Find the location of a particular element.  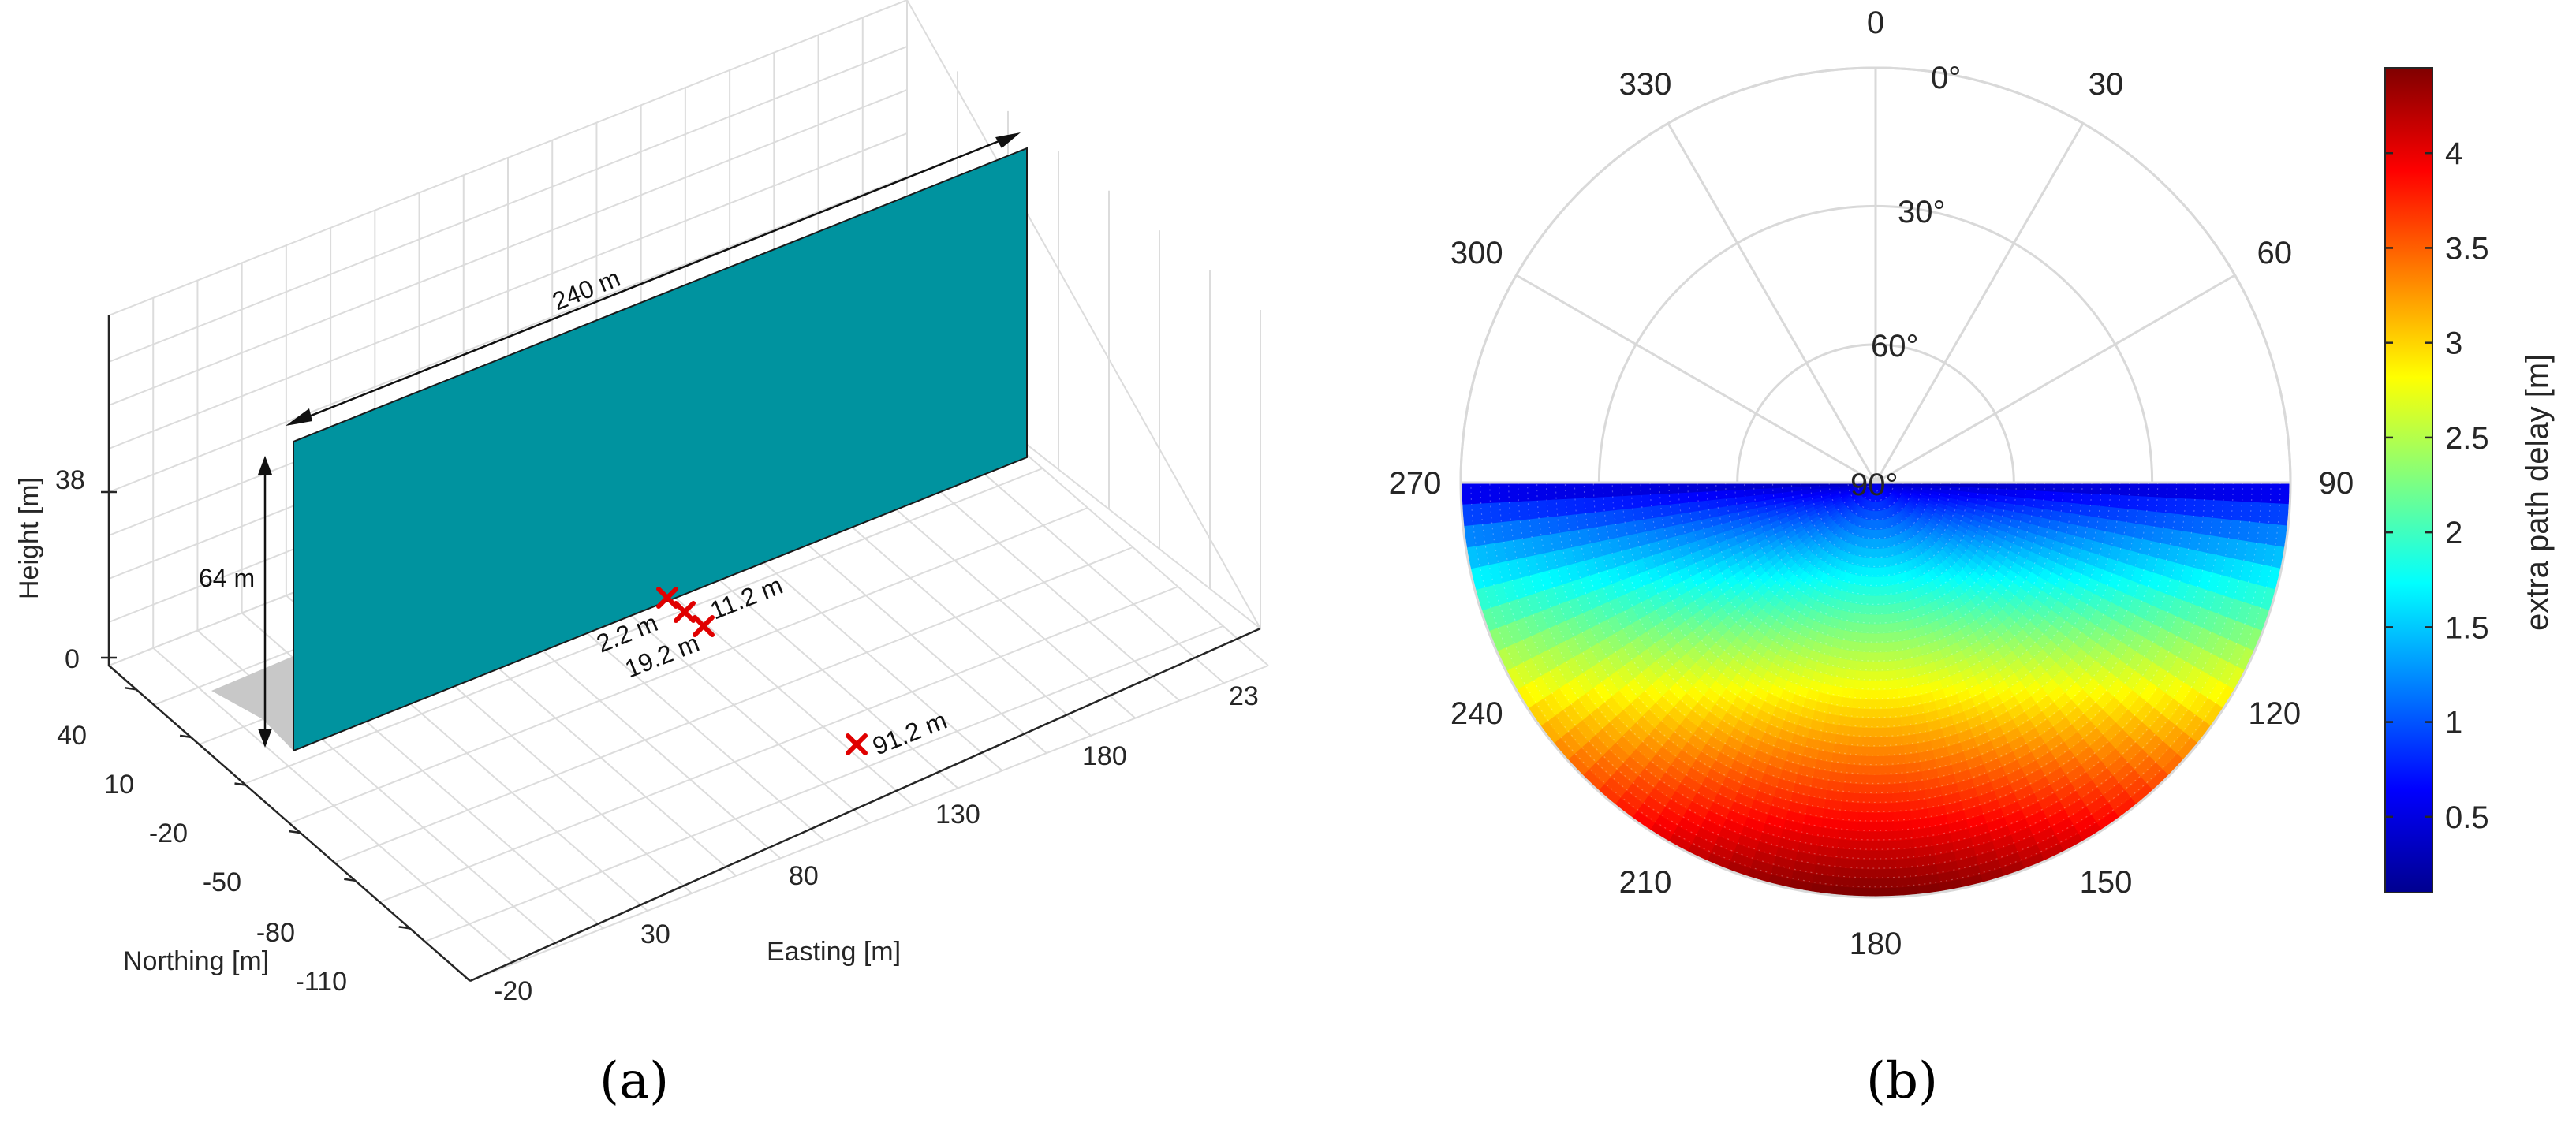

colorbar-tick-3: 2 is located at coordinates (2453, 533).